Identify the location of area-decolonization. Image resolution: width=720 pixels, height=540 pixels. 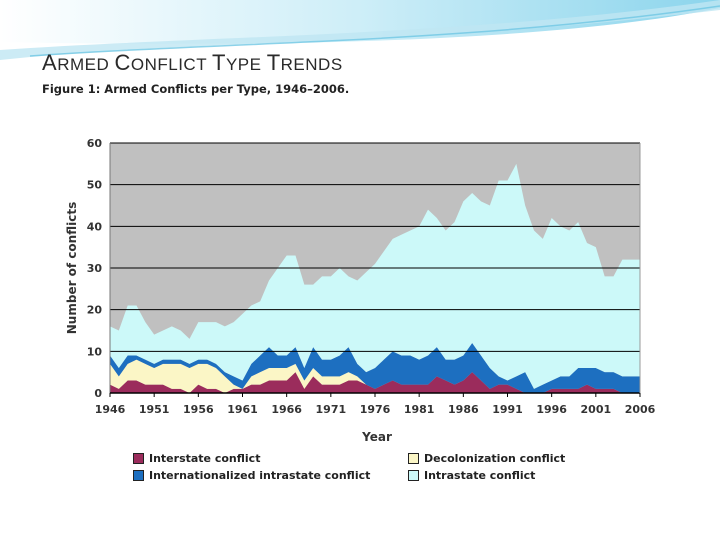
(375, 376).